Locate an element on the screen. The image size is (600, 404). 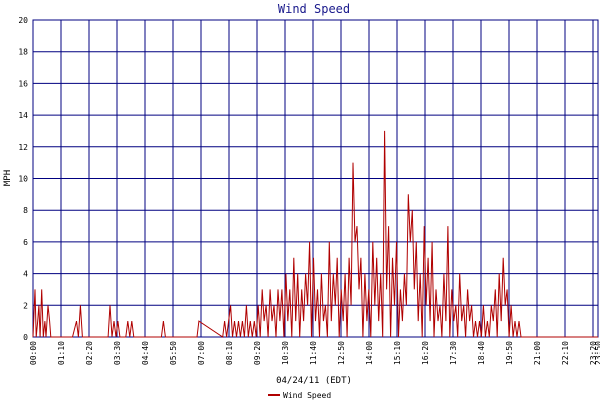
y-tick-label: 6 is located at coordinates (25, 242).